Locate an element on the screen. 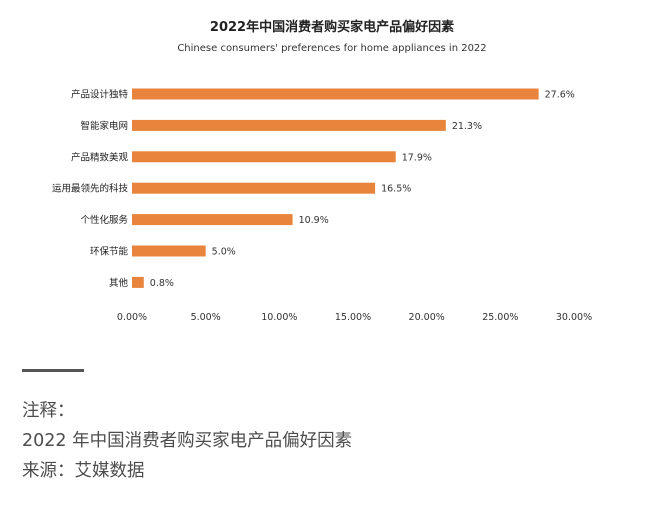  x-tick-label: 10.00% is located at coordinates (279, 317).